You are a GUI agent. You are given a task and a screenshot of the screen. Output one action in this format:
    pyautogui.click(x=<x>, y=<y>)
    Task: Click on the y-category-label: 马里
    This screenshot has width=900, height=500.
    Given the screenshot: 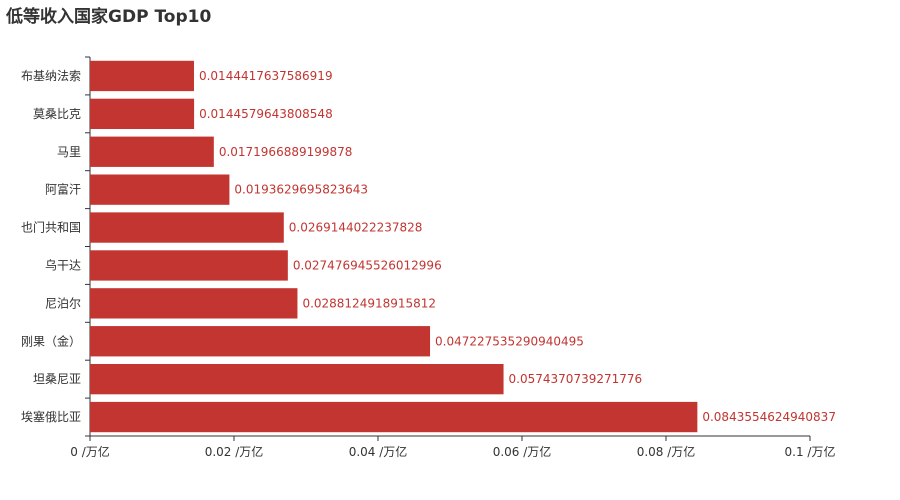 What is the action you would take?
    pyautogui.click(x=69, y=152)
    